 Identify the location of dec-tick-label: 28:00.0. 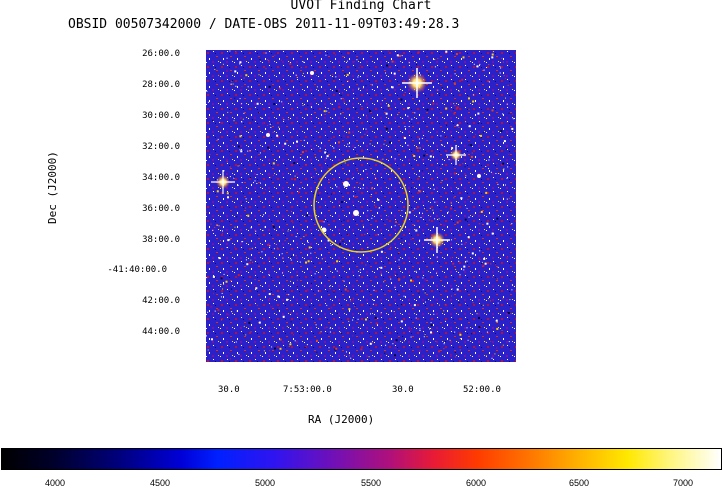
(161, 85).